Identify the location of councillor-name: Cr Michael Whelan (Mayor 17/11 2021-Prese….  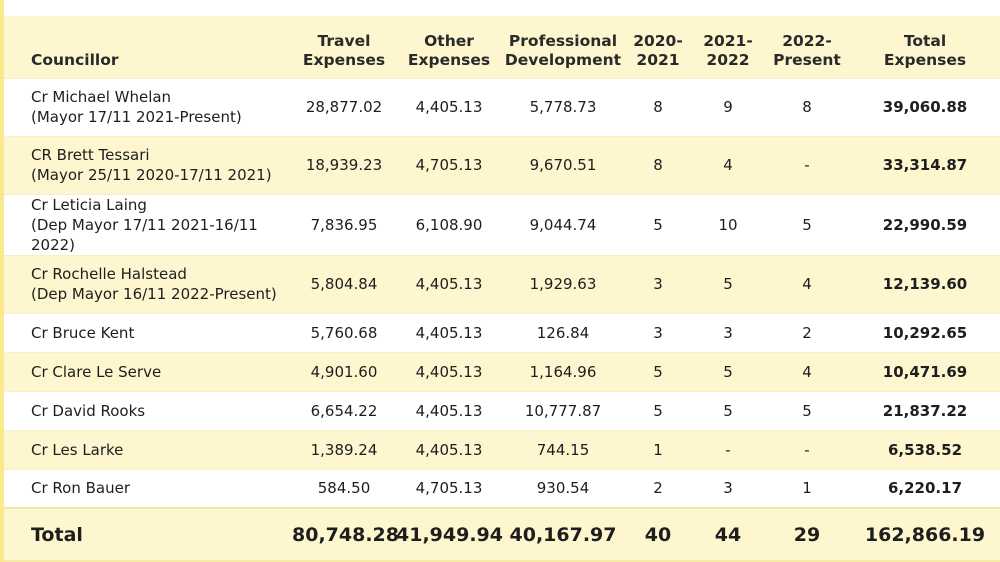
(136, 107).